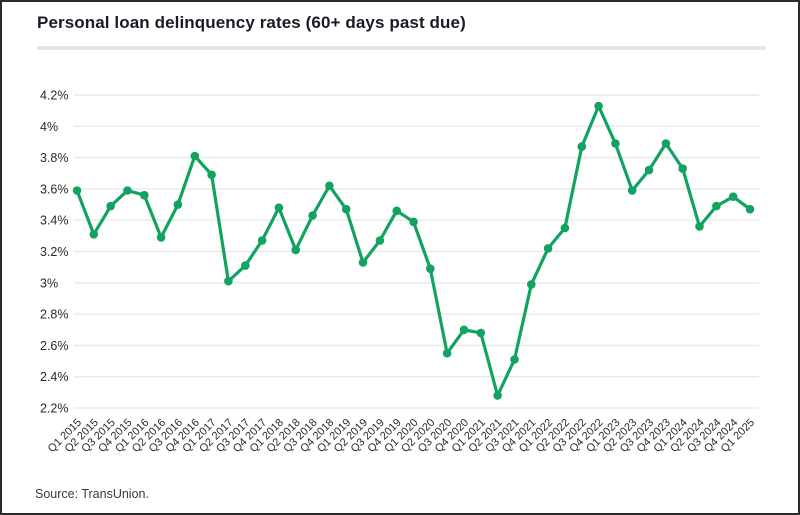 Image resolution: width=800 pixels, height=515 pixels. I want to click on y-axis-tick-label: 3.4%, so click(54, 221).